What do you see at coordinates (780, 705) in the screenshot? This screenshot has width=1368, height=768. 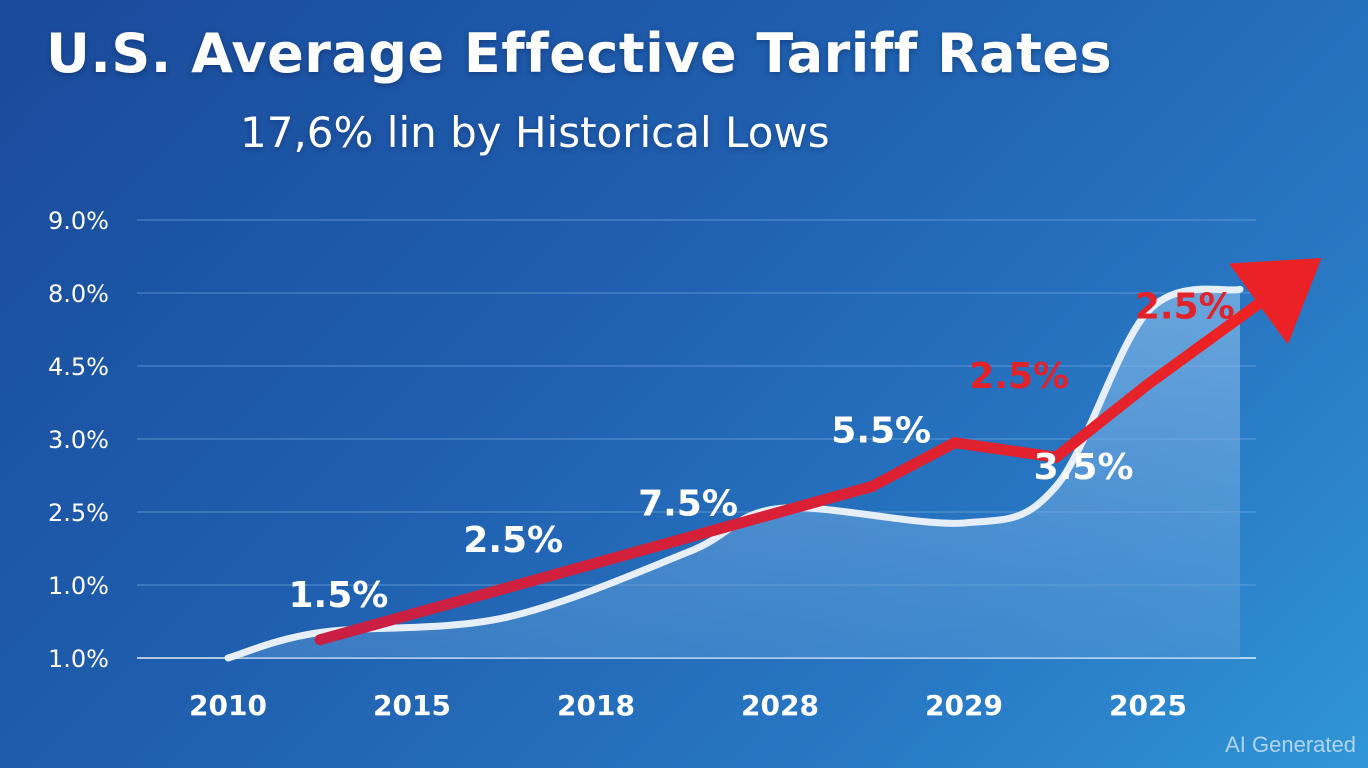 I see `x-tick-label: 2028` at bounding box center [780, 705].